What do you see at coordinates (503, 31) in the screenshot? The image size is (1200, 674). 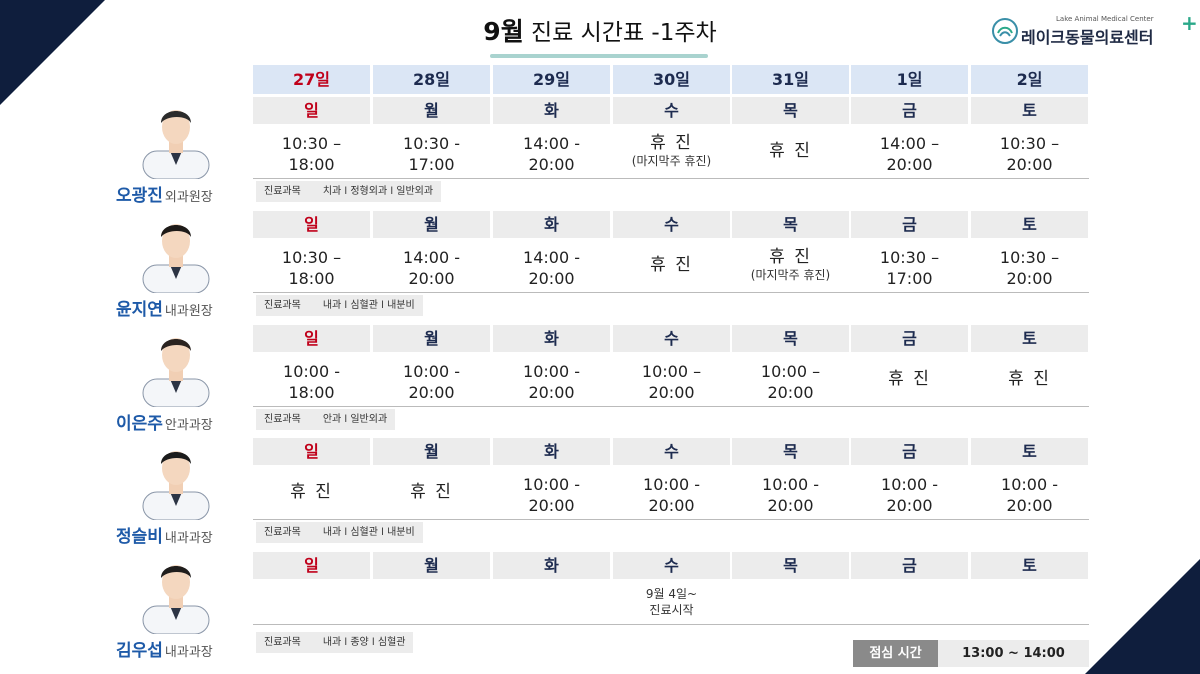 I see `title-month: 9월` at bounding box center [503, 31].